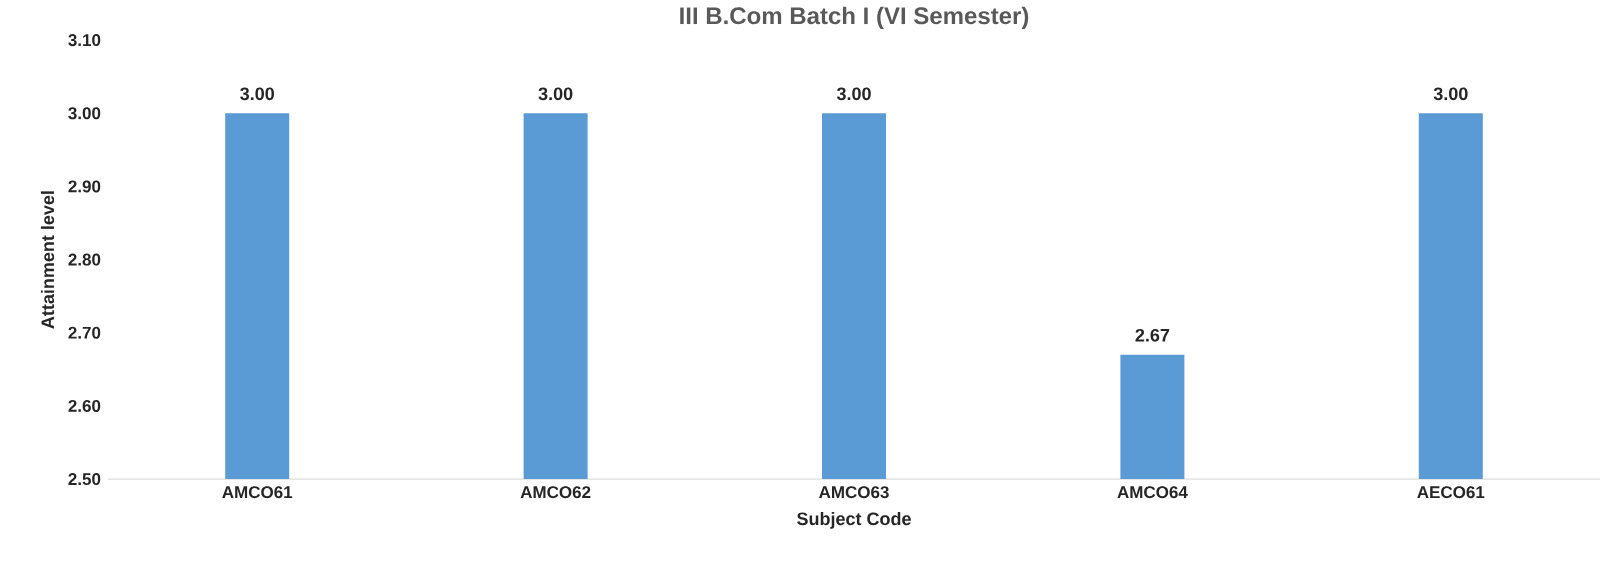 Image resolution: width=1615 pixels, height=573 pixels. I want to click on y-tick-label: 2.50, so click(84, 479).